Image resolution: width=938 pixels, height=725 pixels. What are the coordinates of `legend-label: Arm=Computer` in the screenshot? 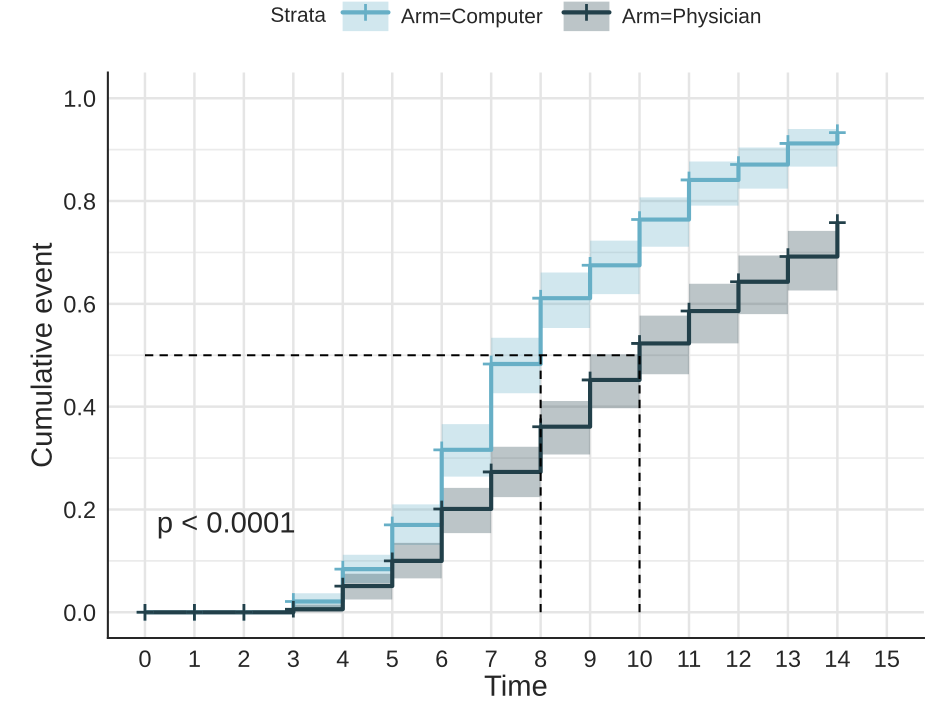 It's located at (471, 18).